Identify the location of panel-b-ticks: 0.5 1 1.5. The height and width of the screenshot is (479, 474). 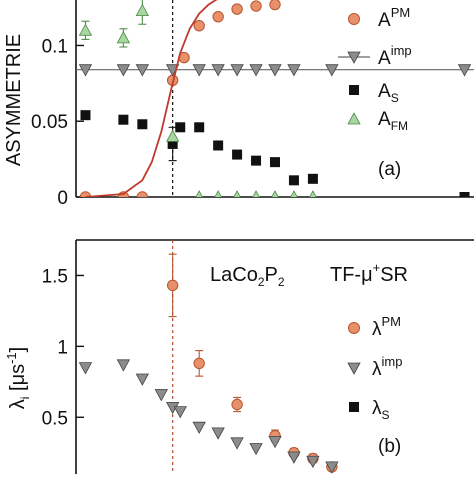
(63, 347).